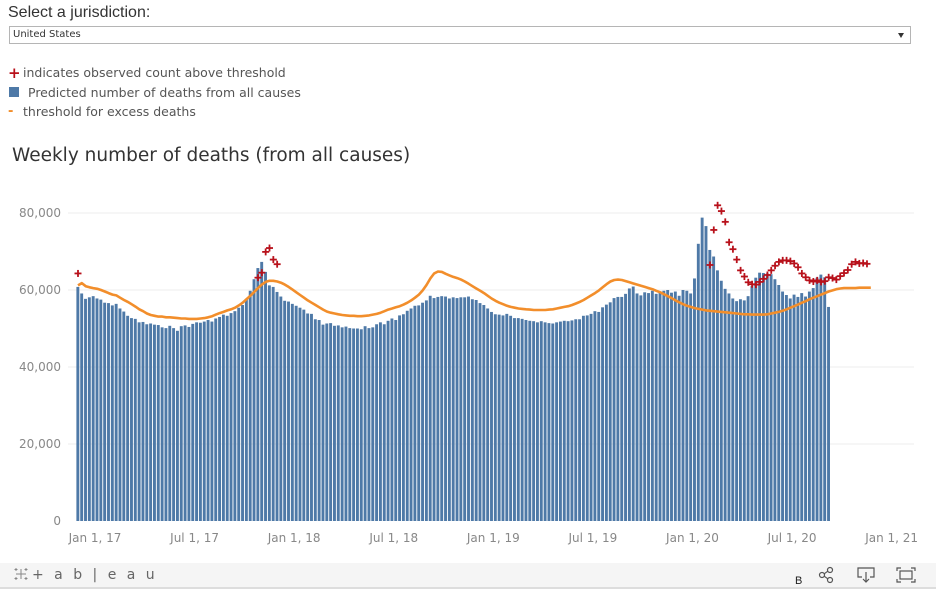  I want to click on tableau-logo: + a b | e a u, so click(85, 574).